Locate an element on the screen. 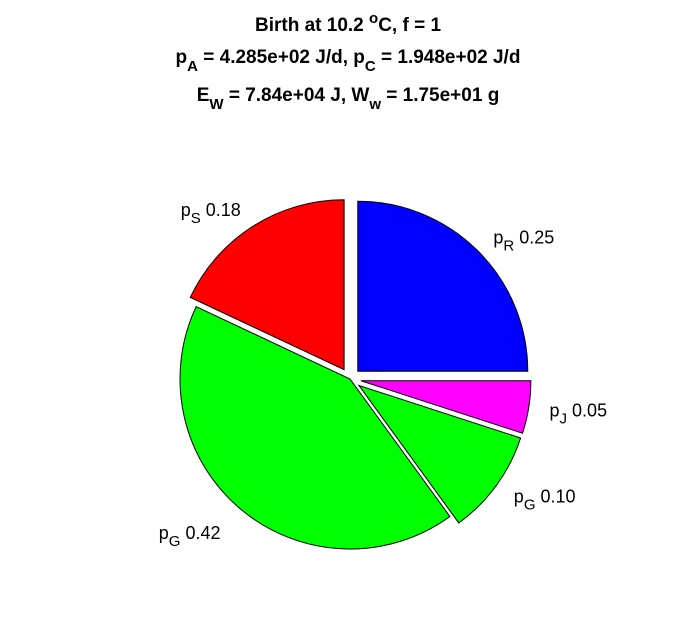  slice-label-g-3: pG 0.42 is located at coordinates (190, 536).